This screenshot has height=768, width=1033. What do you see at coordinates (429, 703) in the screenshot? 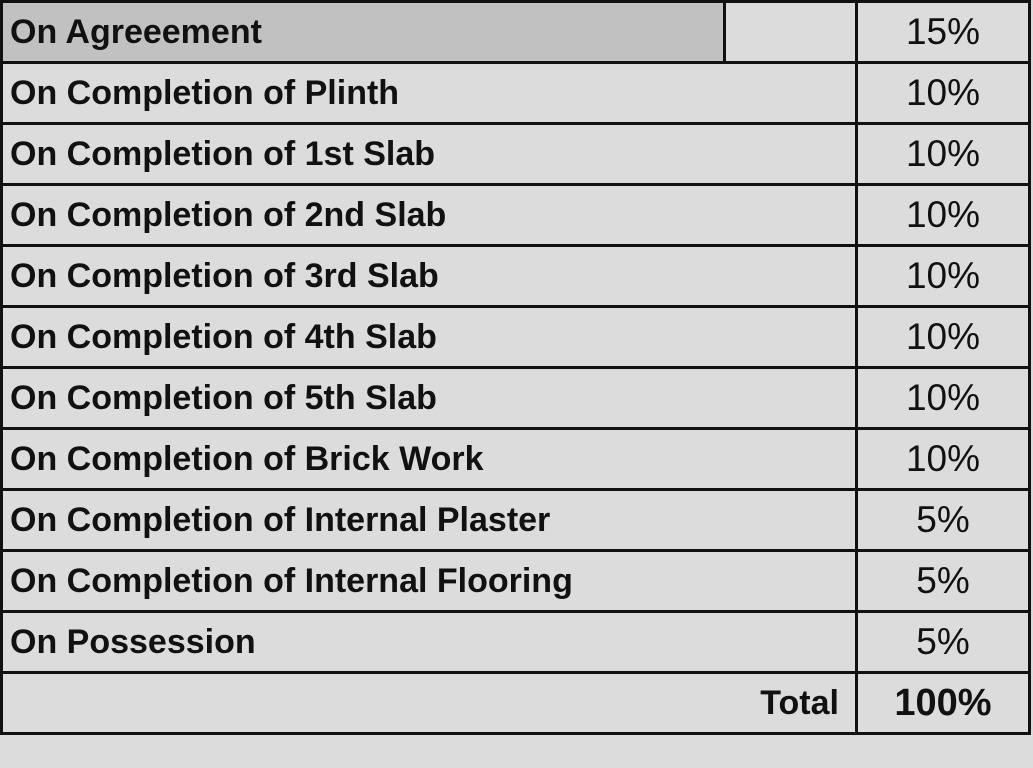
I see `total-label: Total` at bounding box center [429, 703].